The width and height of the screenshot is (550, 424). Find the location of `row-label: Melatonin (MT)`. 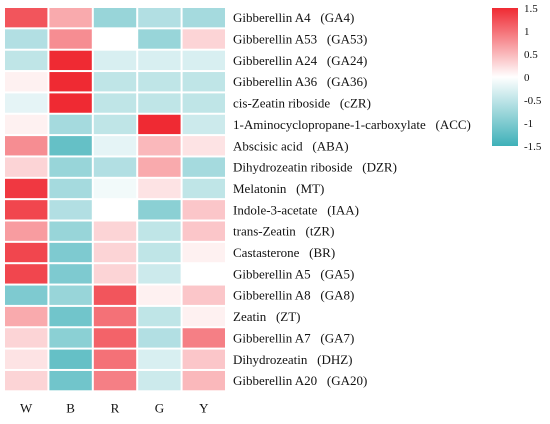

row-label: Melatonin (MT) is located at coordinates (278, 188).